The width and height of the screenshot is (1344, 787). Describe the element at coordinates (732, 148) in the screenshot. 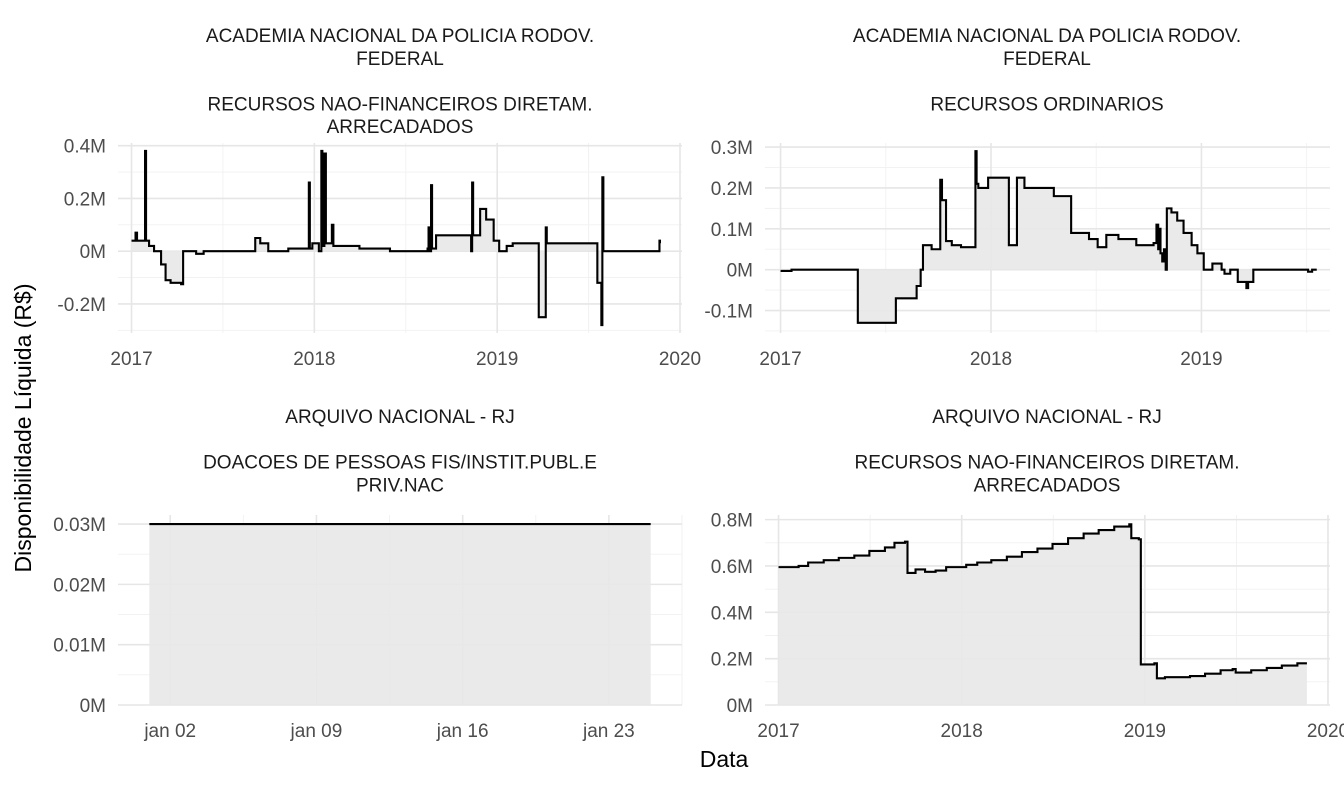

I see `y-tick-label: 0.3M` at that location.